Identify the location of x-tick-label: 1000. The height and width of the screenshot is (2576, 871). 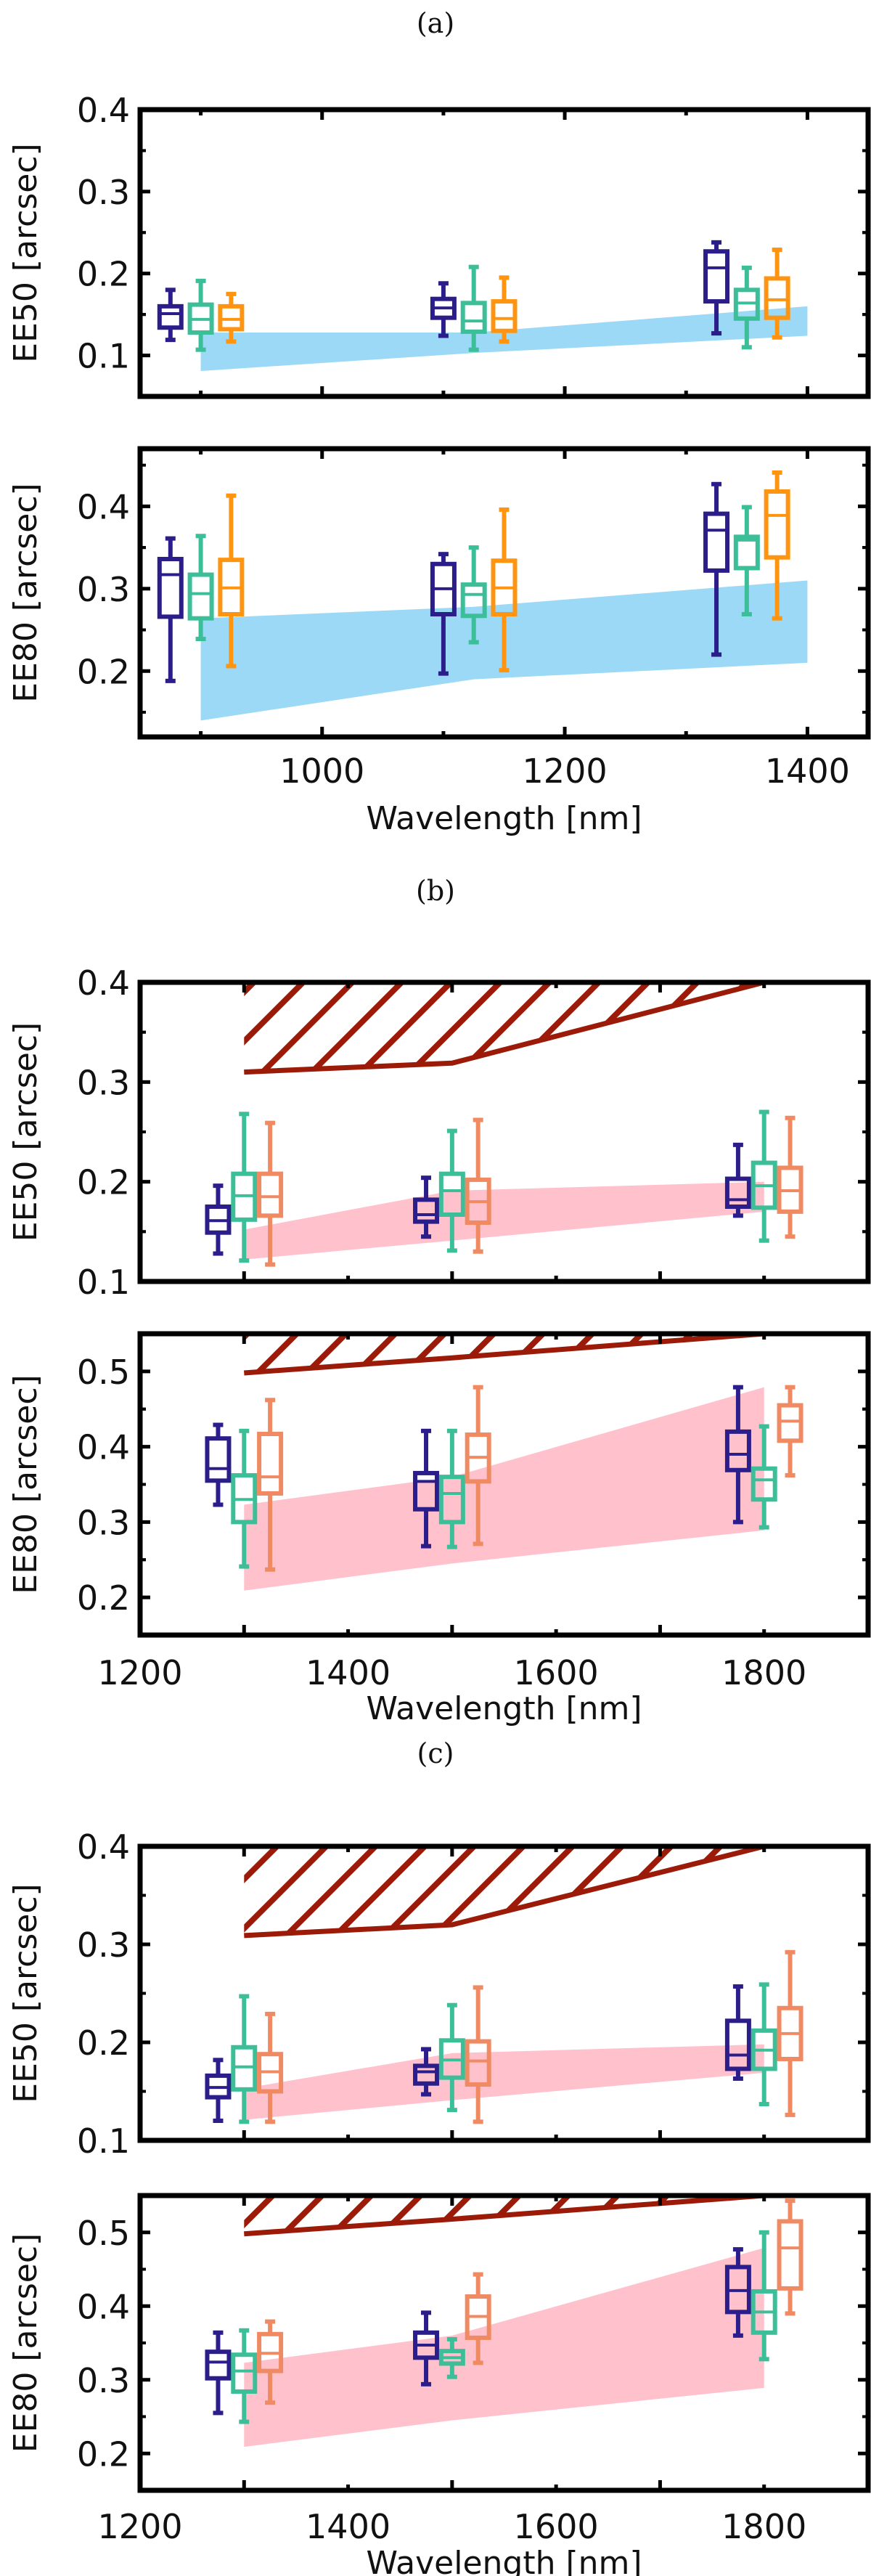
(322, 771).